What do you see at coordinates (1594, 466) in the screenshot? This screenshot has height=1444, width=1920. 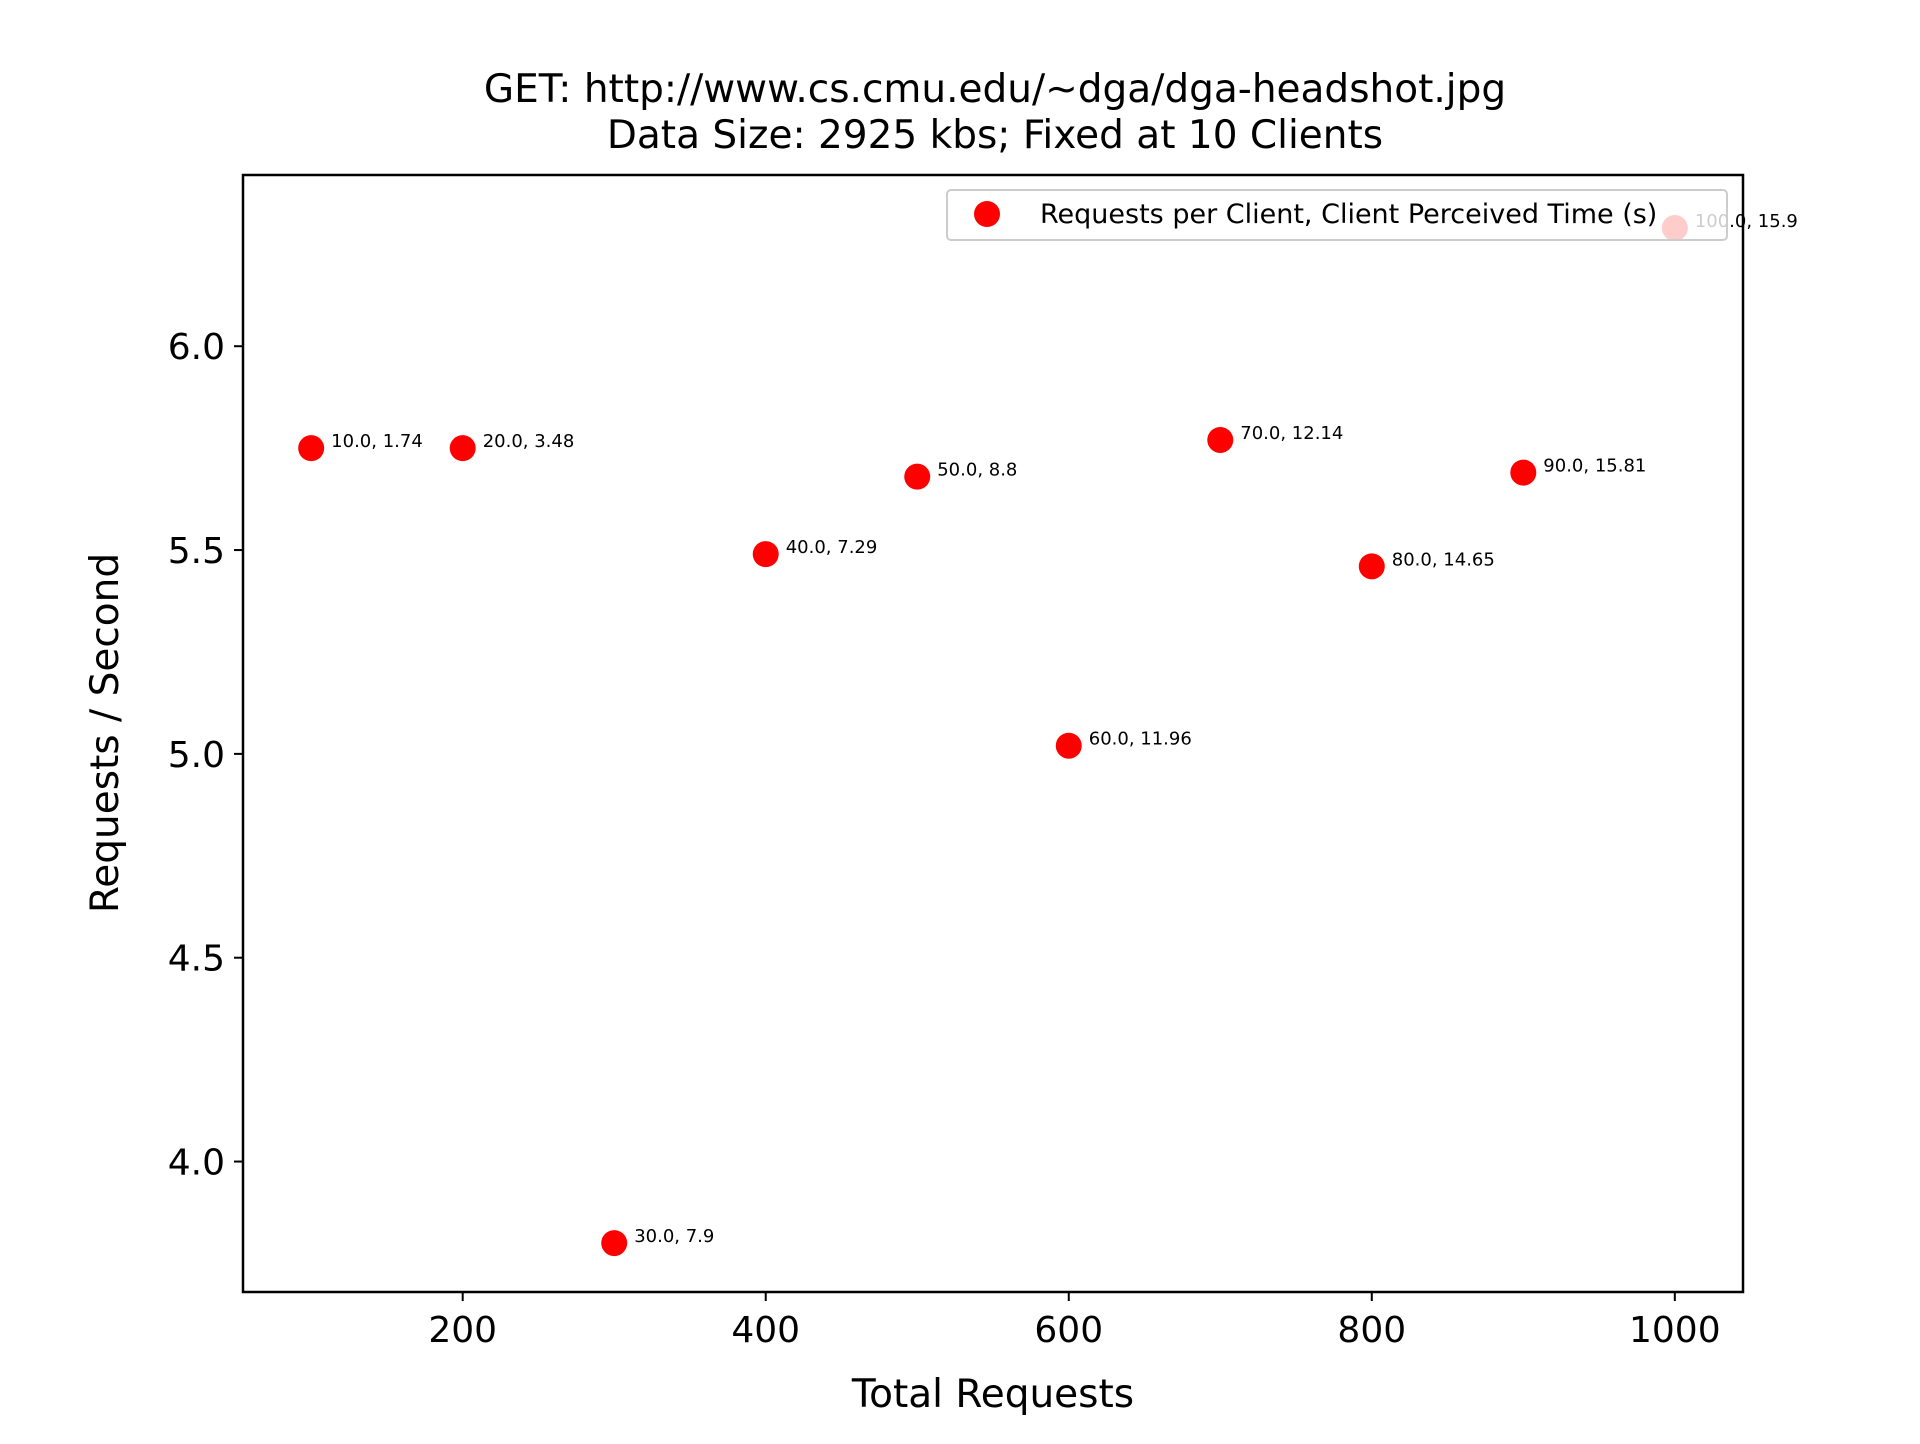 I see `data-label: 90.0, 15.81` at bounding box center [1594, 466].